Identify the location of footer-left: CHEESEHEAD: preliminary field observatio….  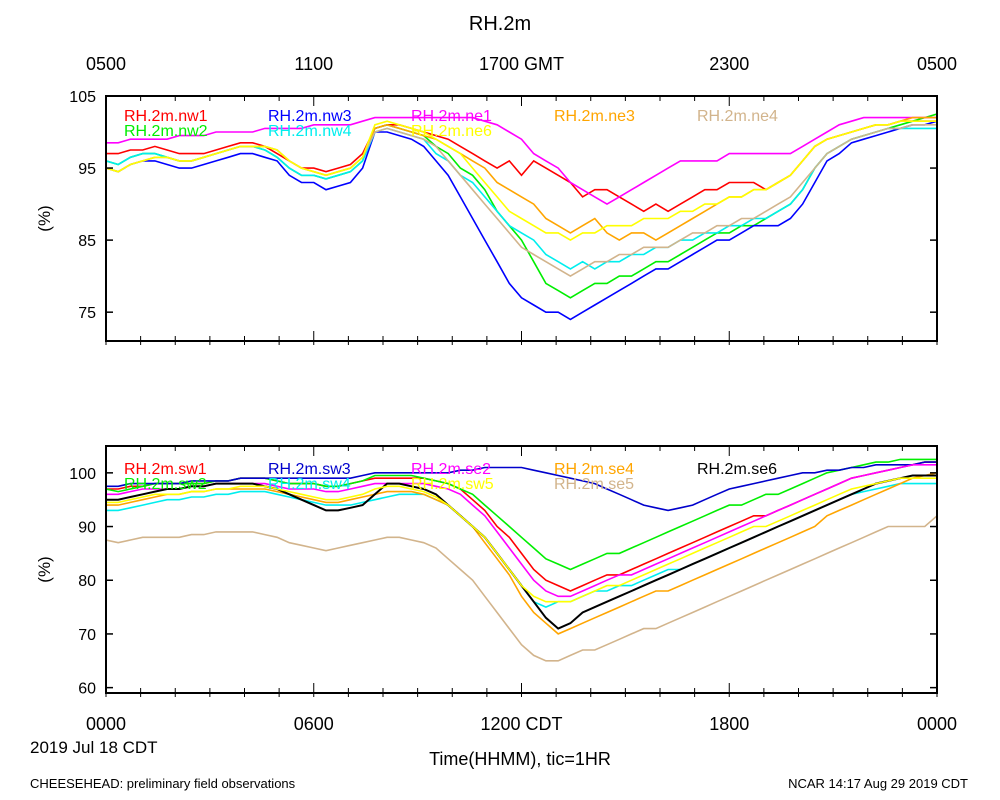
(163, 783).